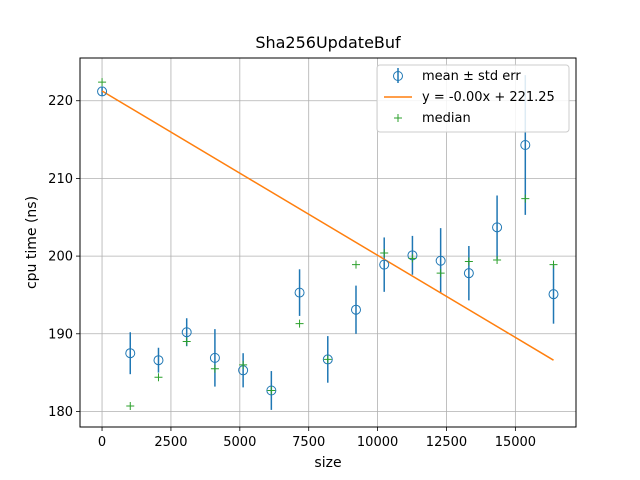 The height and width of the screenshot is (480, 640). Describe the element at coordinates (515, 442) in the screenshot. I see `x-tick-label: 15000` at that location.